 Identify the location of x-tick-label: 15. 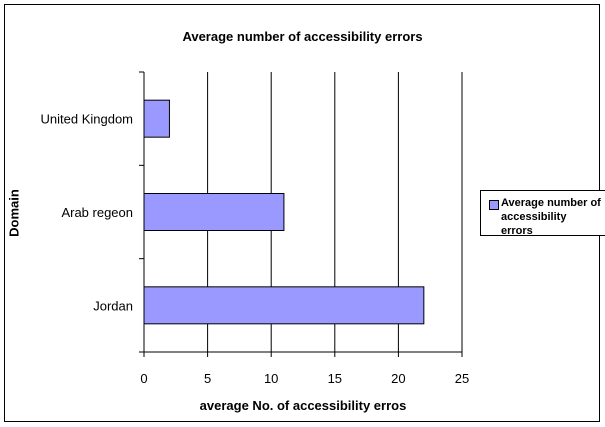
(335, 378).